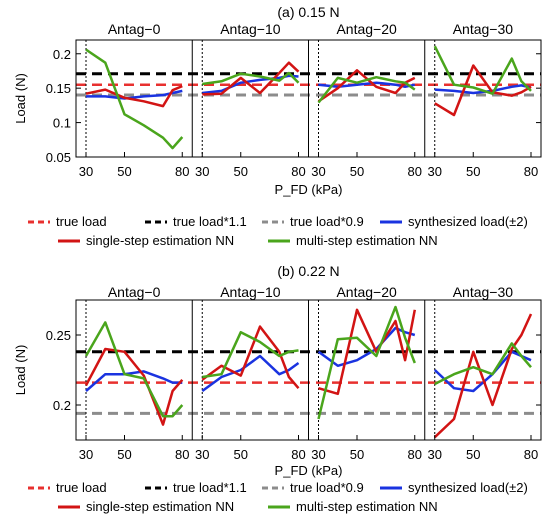 This screenshot has width=550, height=522. What do you see at coordinates (58, 157) in the screenshot?
I see `y-tick-label: 0.05` at bounding box center [58, 157].